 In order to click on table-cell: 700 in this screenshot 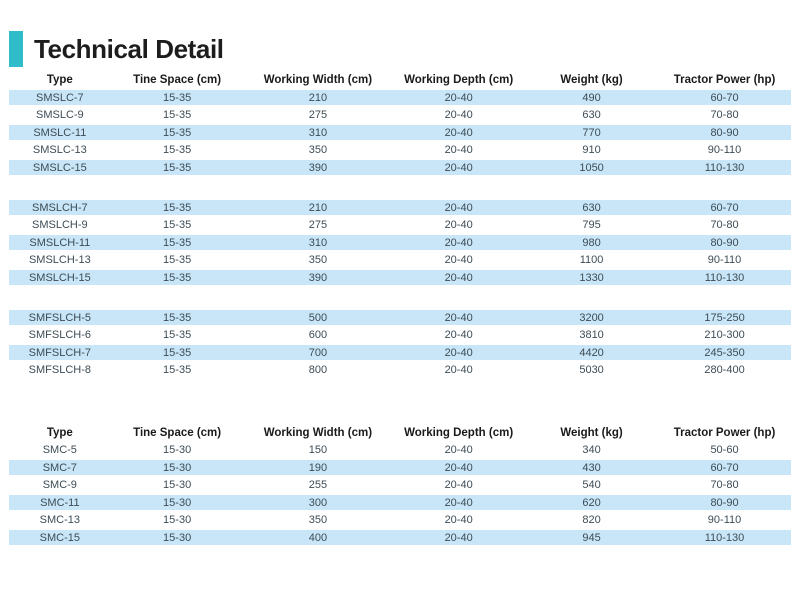, I will do `click(318, 352)`.